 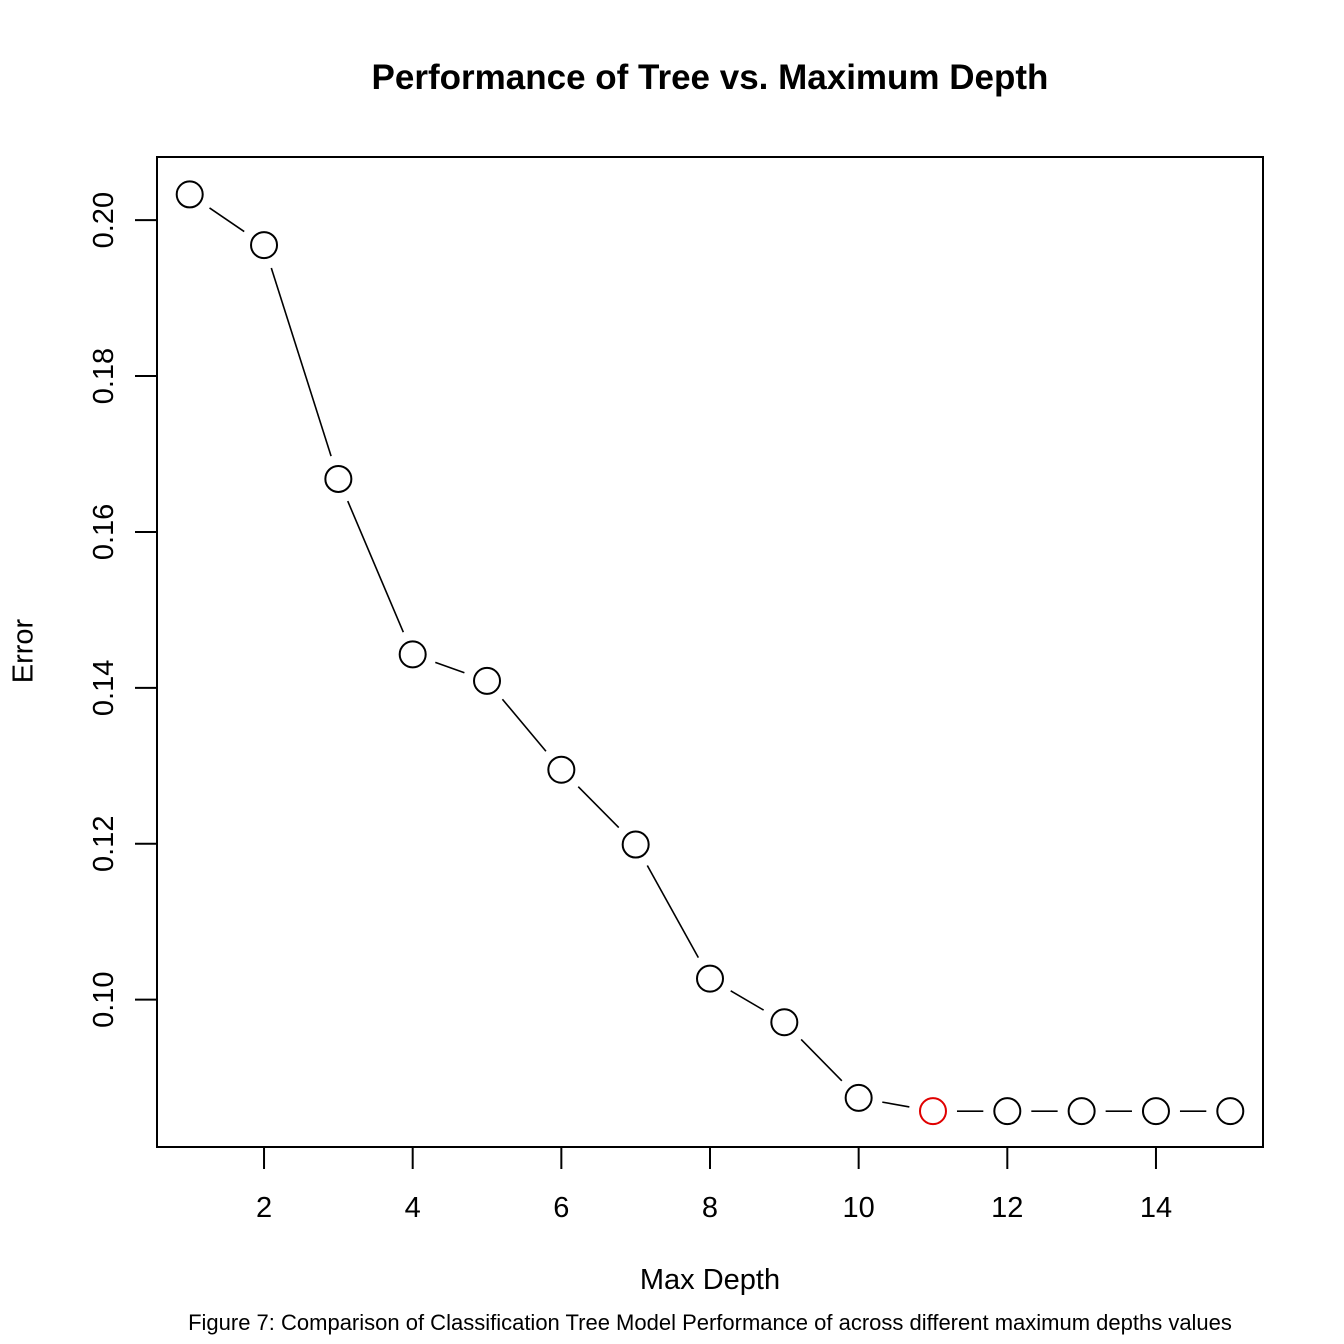 What do you see at coordinates (561, 1208) in the screenshot?
I see `x-tick-label: 6` at bounding box center [561, 1208].